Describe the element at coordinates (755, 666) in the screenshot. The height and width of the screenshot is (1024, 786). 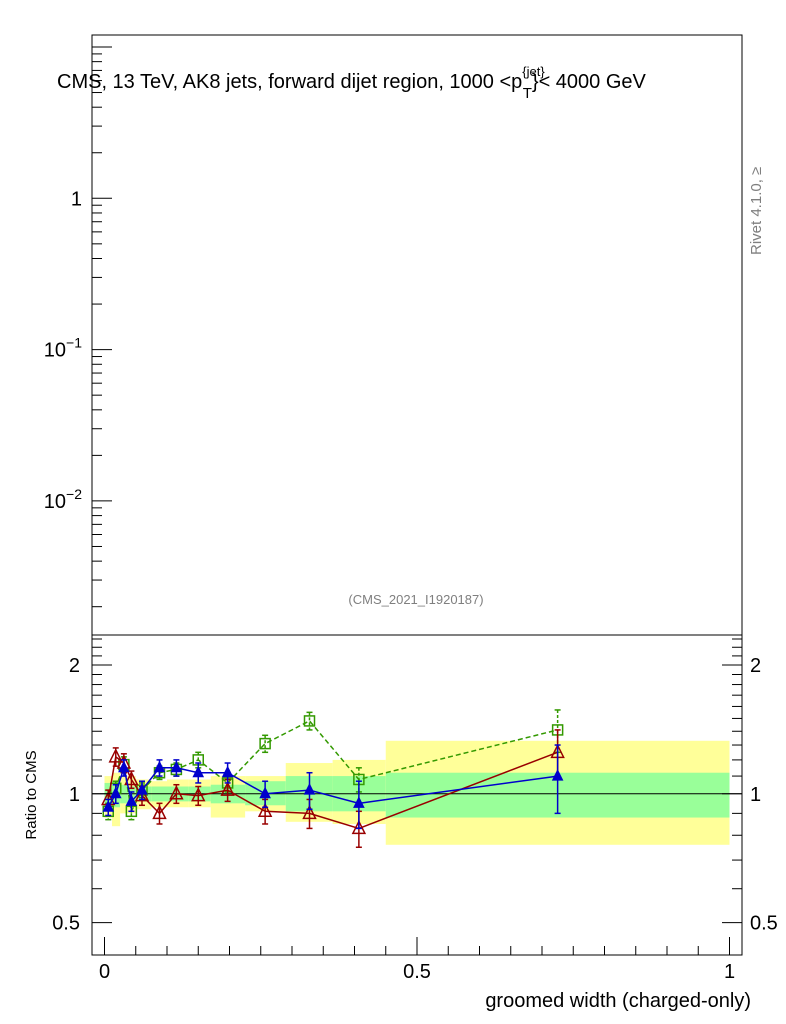
I see `ratio-y-tick-label-right: 2` at that location.